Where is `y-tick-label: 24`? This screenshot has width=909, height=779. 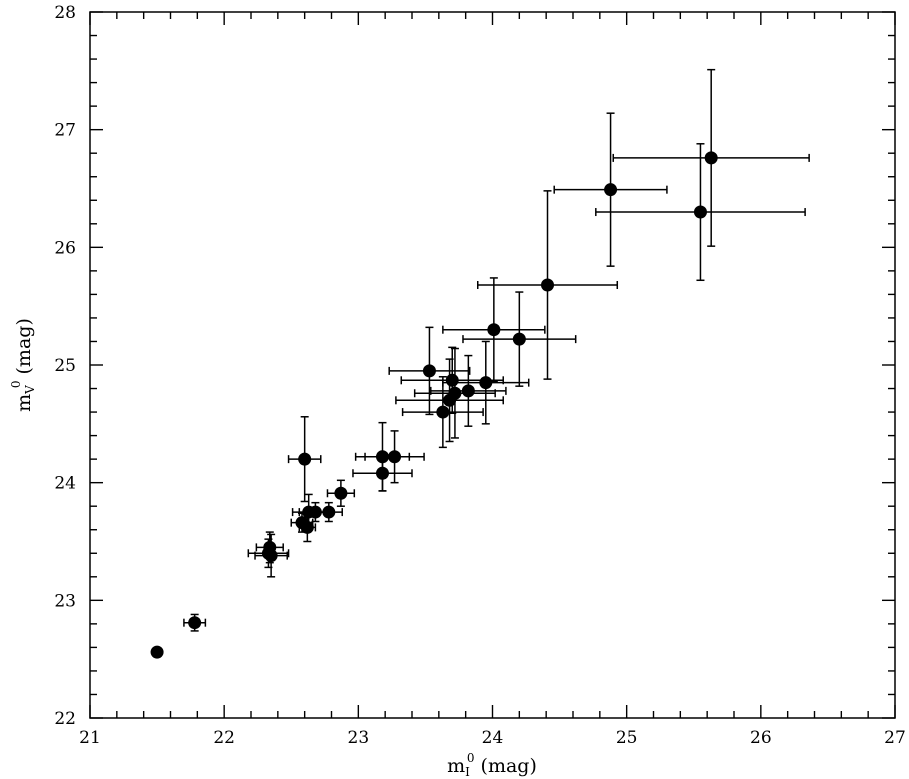
y-tick-label: 24 is located at coordinates (65, 484).